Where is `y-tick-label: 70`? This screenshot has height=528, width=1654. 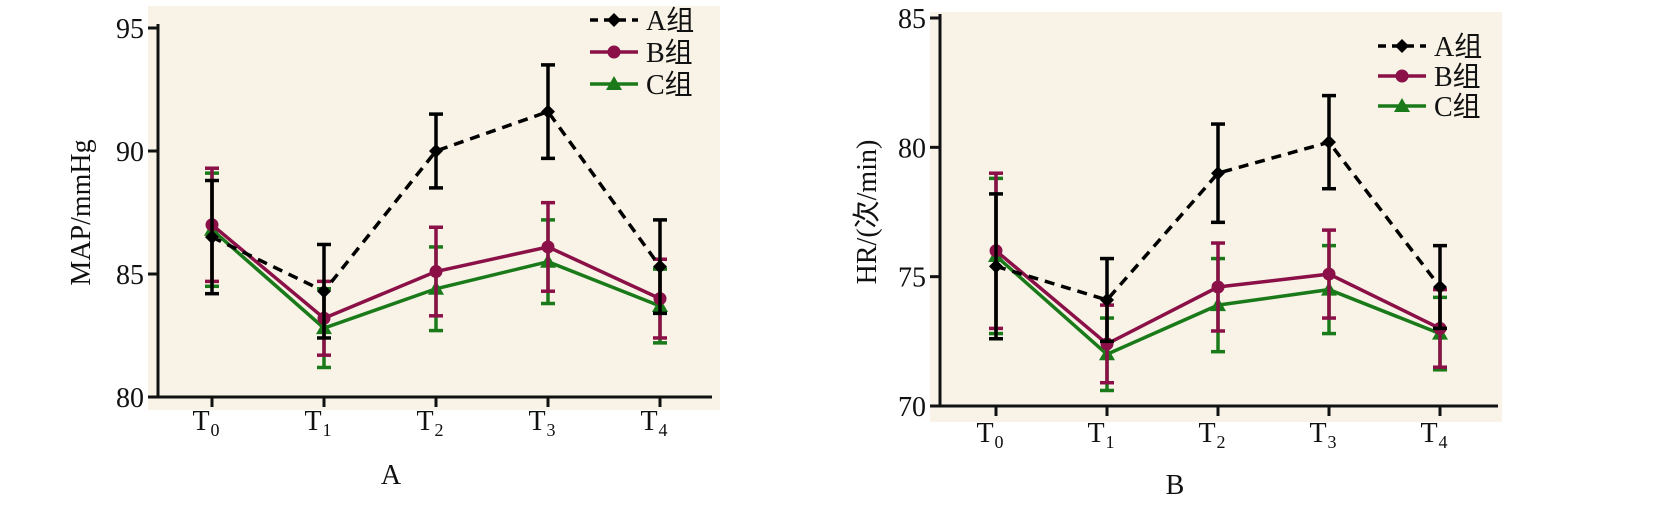 y-tick-label: 70 is located at coordinates (912, 407).